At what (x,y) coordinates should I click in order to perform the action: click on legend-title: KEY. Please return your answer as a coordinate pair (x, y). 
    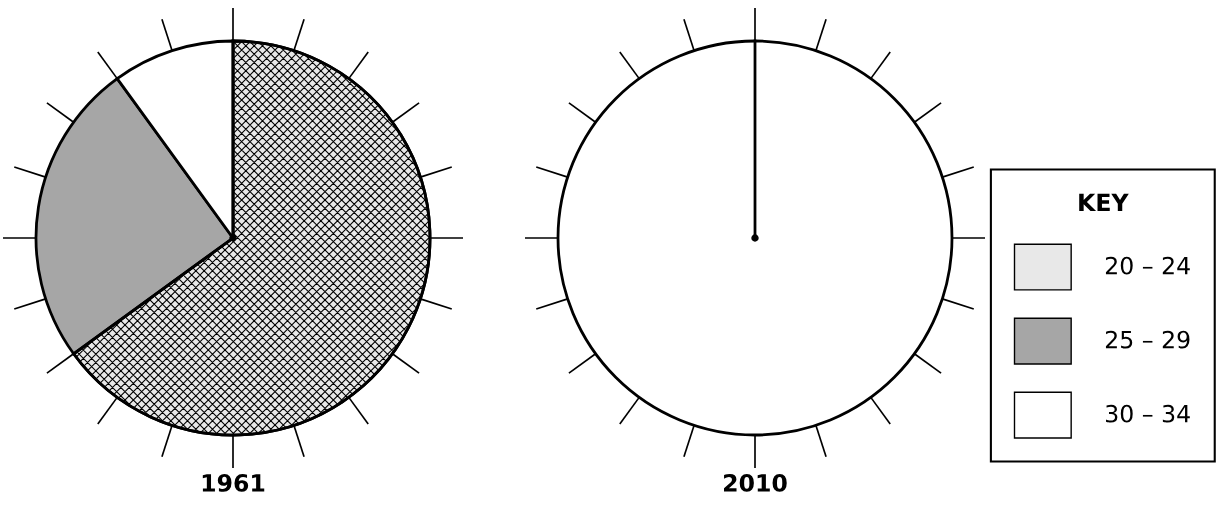
    Looking at the image, I should click on (1104, 202).